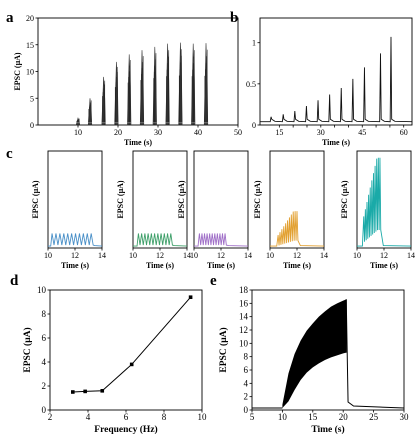 The height and width of the screenshot is (440, 420). Describe the element at coordinates (238, 132) in the screenshot. I see `panel-a-x-tick-label: 50` at that location.